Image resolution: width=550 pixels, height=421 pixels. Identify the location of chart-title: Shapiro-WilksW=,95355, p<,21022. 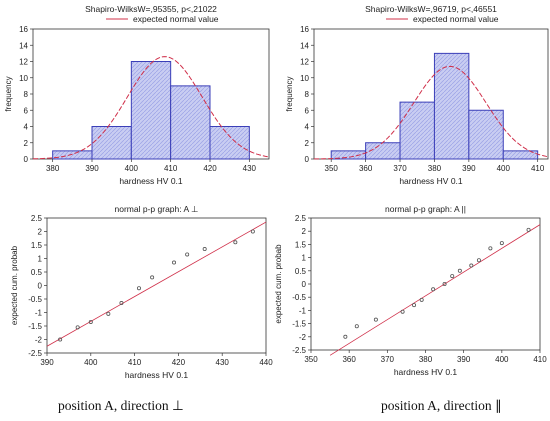
(151, 9).